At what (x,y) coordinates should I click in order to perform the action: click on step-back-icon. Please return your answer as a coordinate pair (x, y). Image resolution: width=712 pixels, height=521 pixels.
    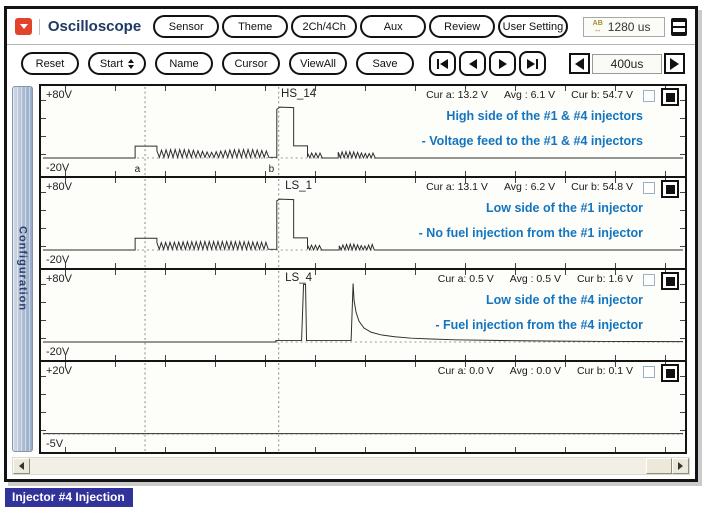
    Looking at the image, I should click on (472, 63).